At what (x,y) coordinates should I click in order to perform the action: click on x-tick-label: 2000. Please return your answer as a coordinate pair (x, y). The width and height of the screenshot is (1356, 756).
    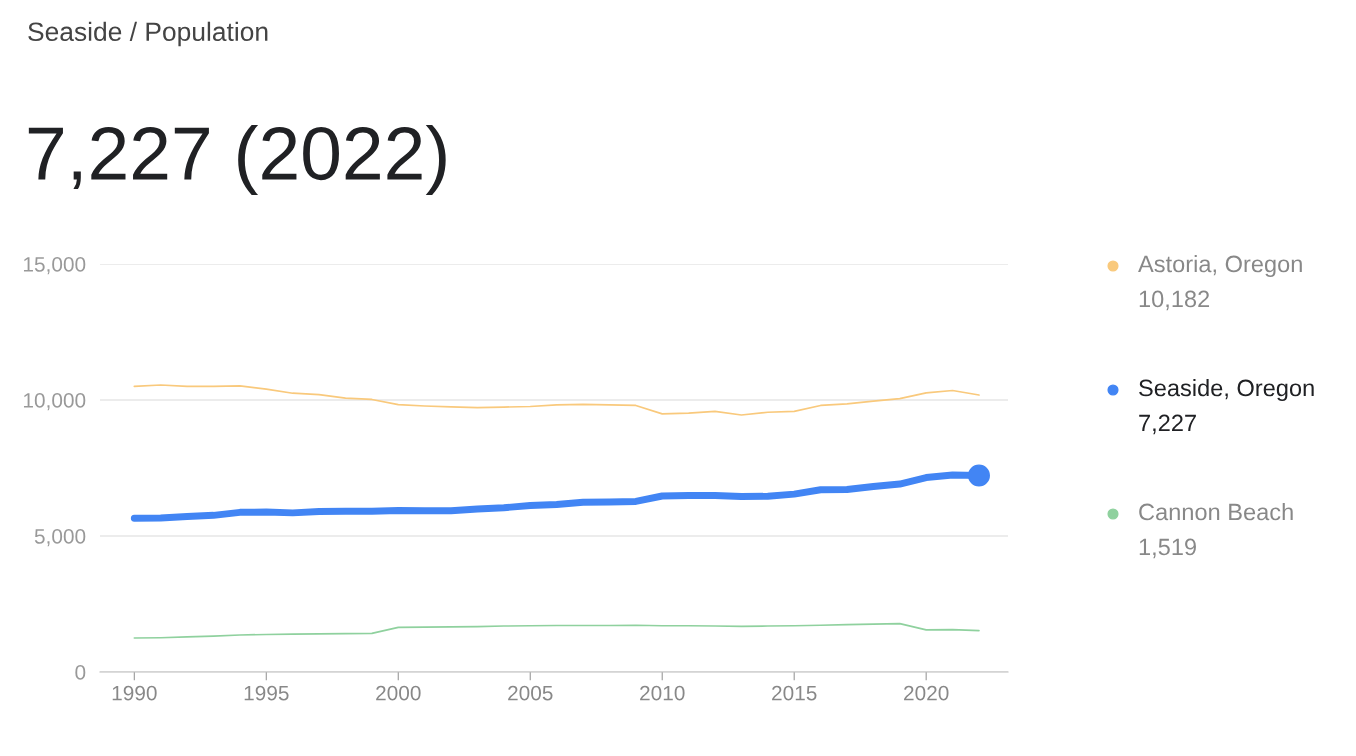
    Looking at the image, I should click on (398, 693).